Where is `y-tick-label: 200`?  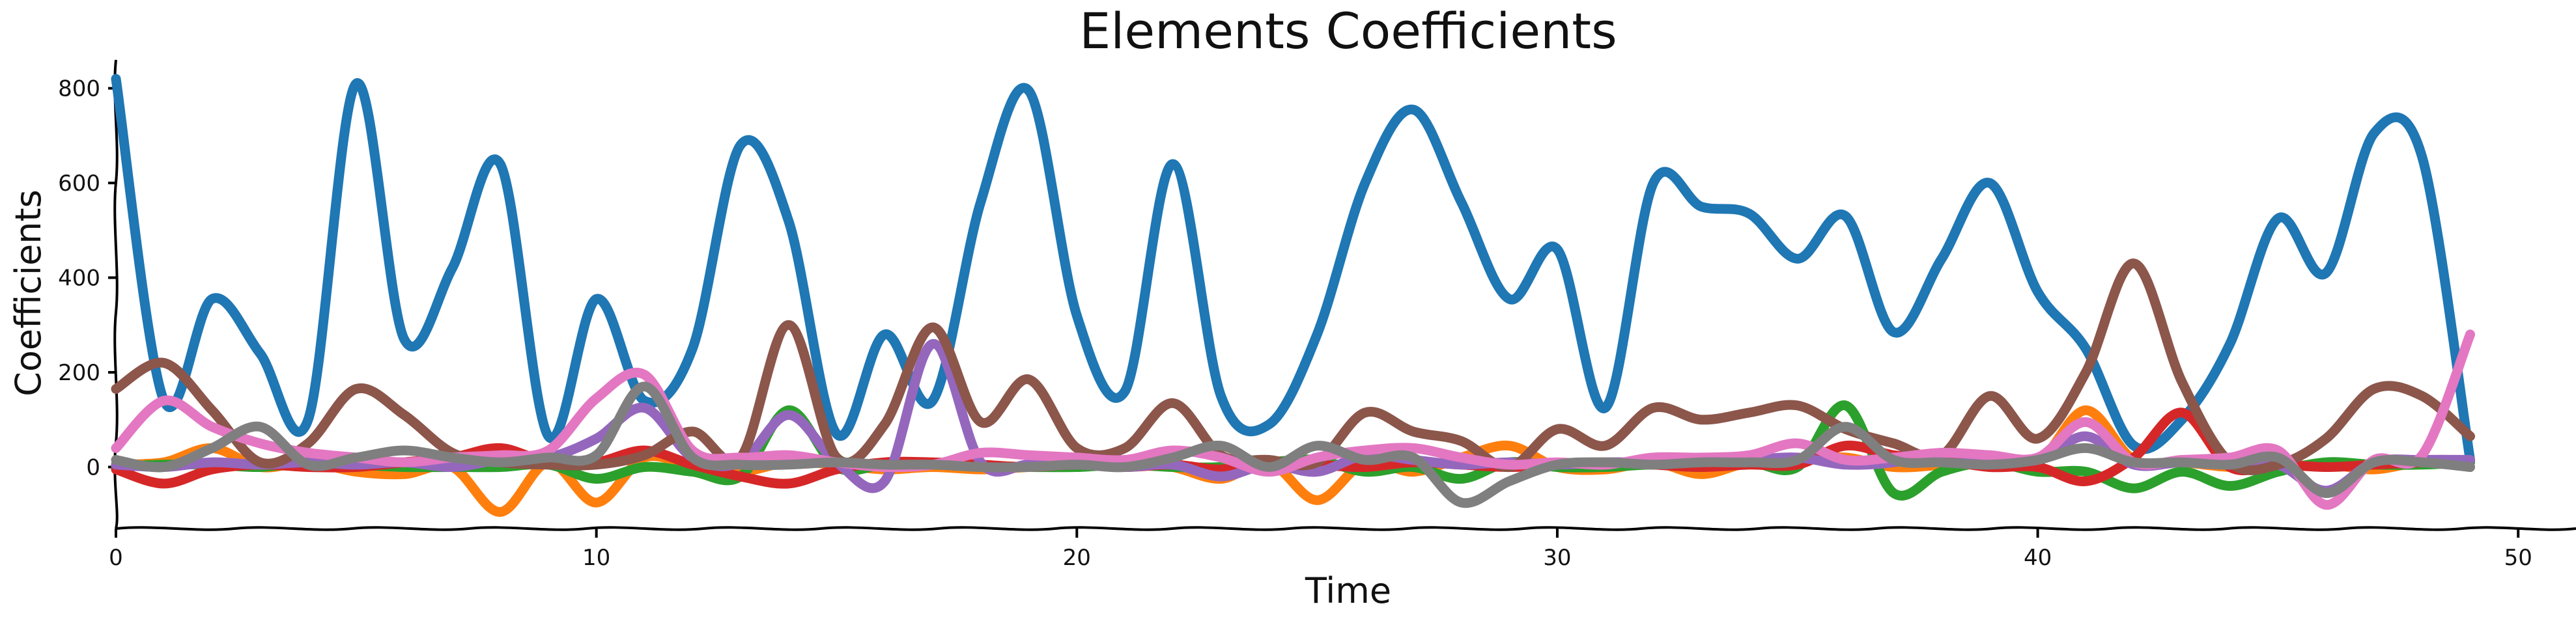
y-tick-label: 200 is located at coordinates (79, 373).